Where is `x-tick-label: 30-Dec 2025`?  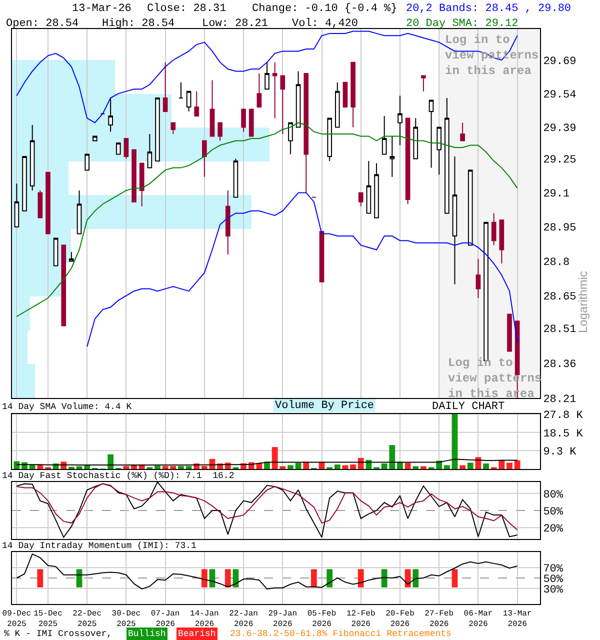
x-tick-label: 30-Dec 2025 is located at coordinates (126, 619).